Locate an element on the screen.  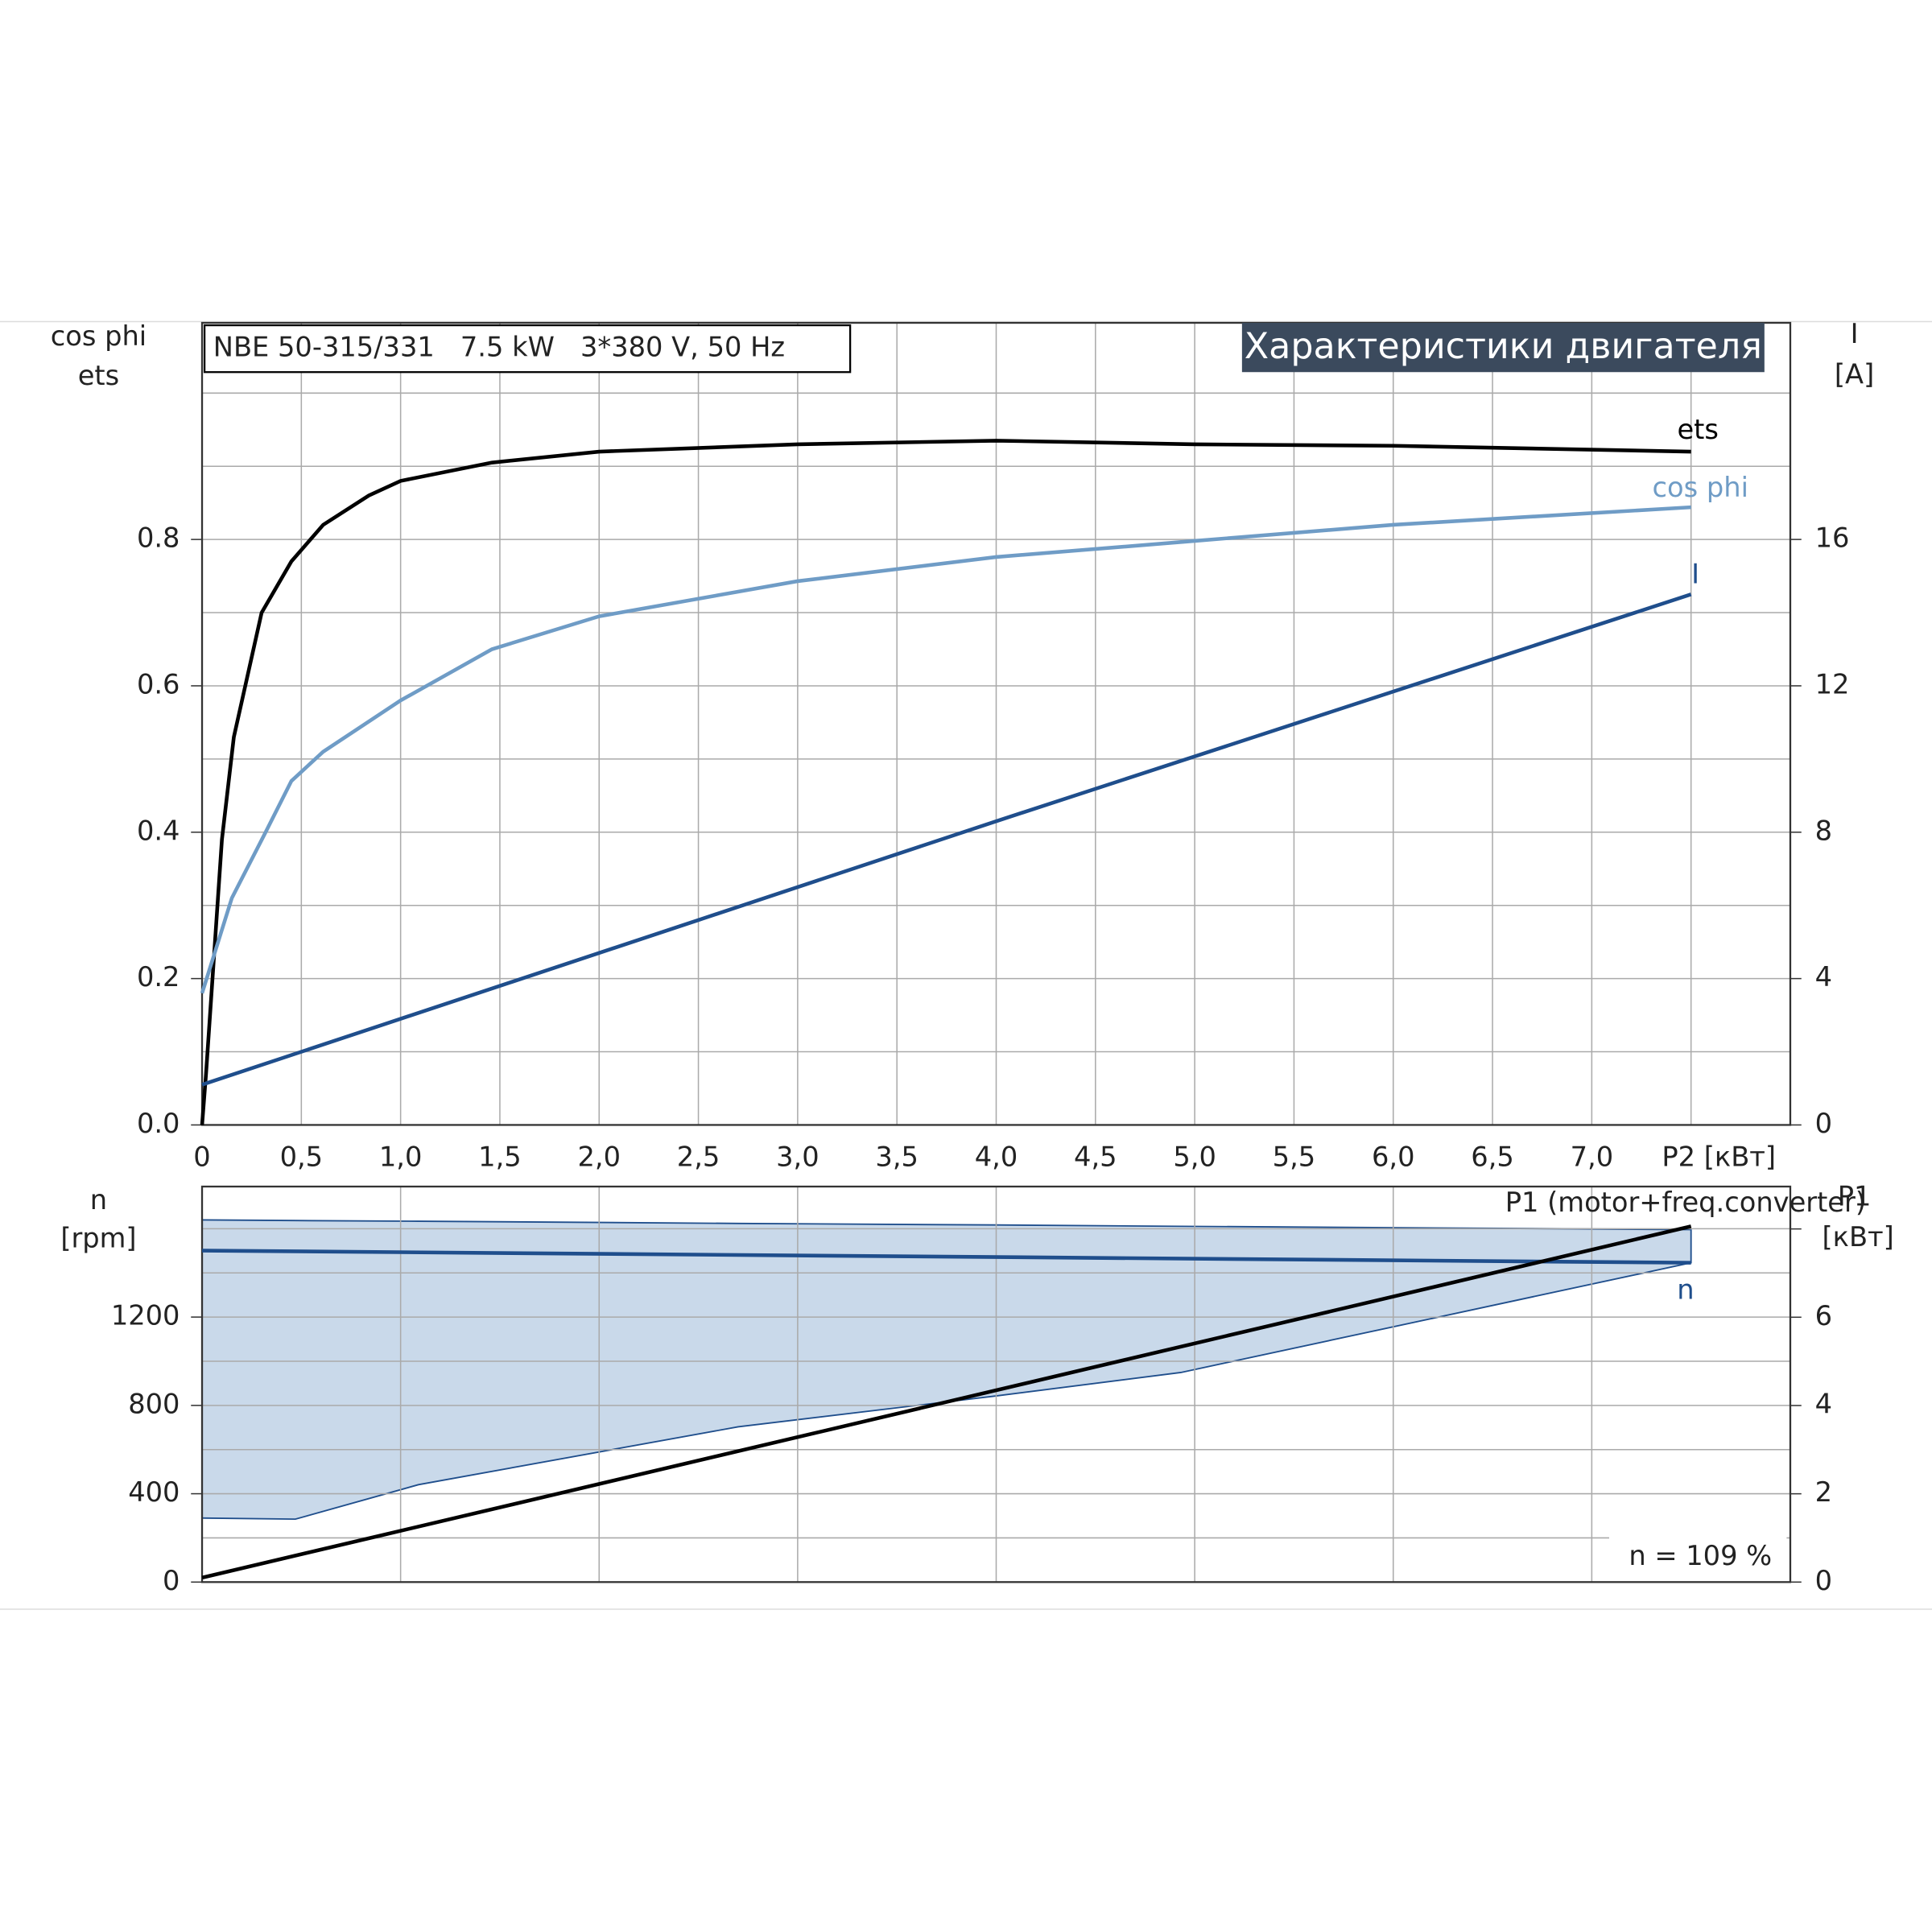
y2-axis-label: [кВт] is located at coordinates (1858, 1237).